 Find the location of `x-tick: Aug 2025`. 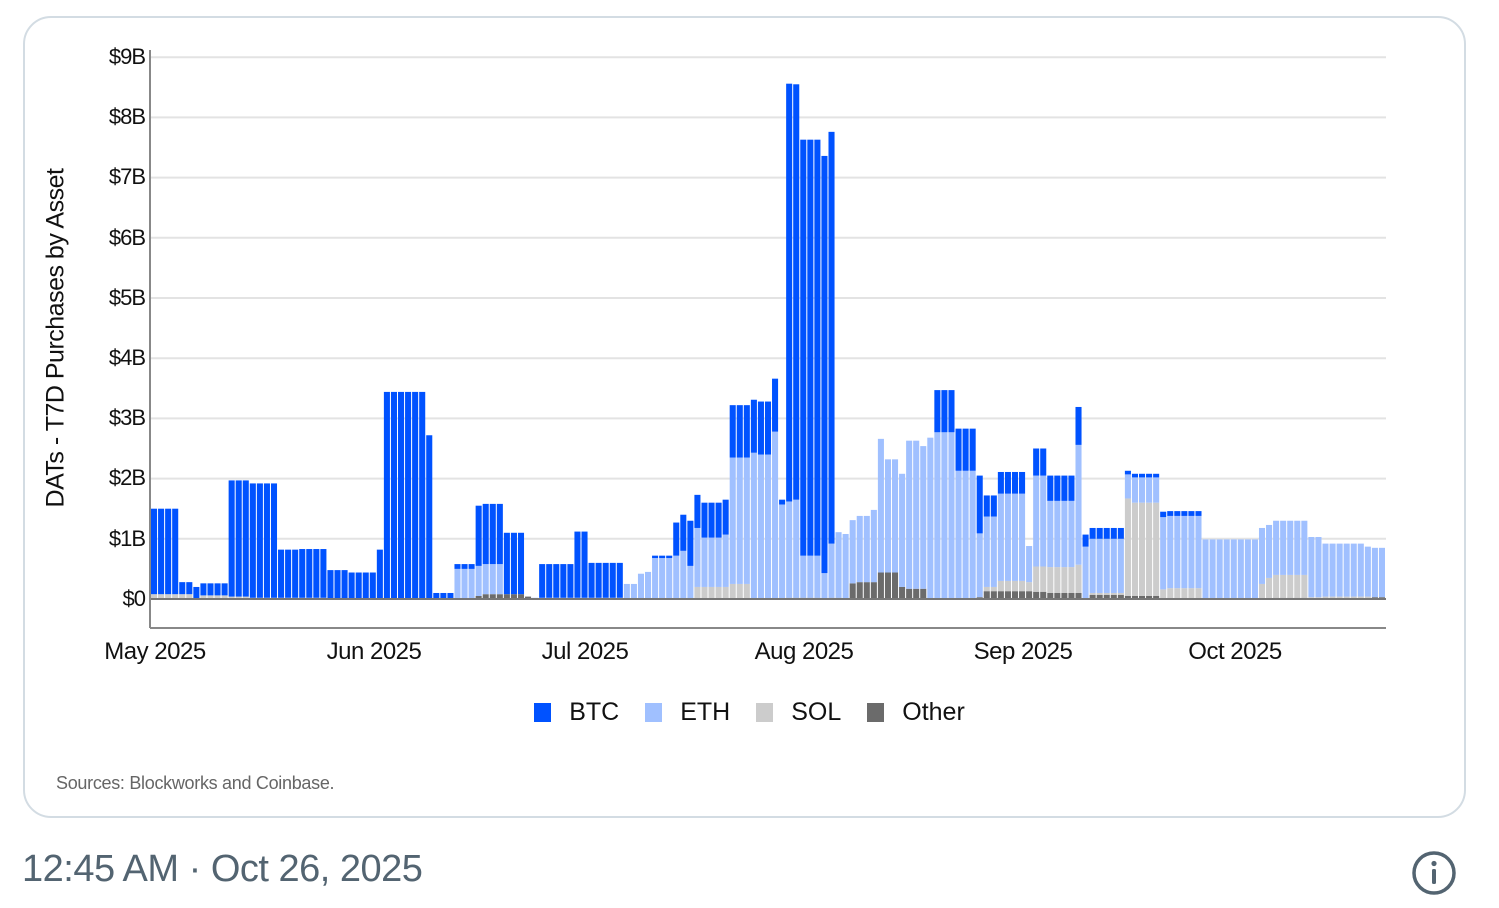

x-tick: Aug 2025 is located at coordinates (804, 651).